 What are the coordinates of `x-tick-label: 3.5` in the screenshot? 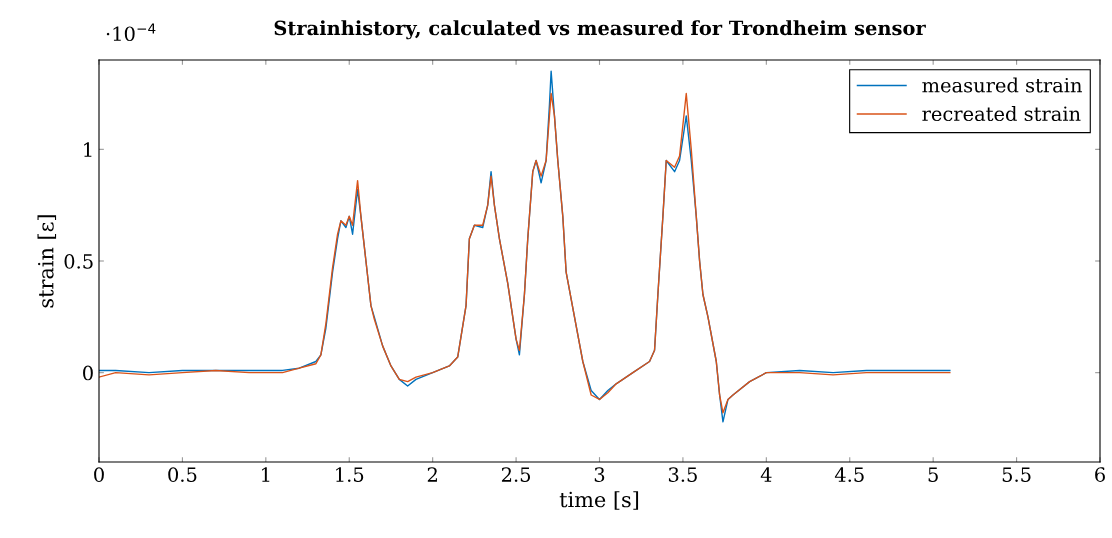 It's located at (682, 474).